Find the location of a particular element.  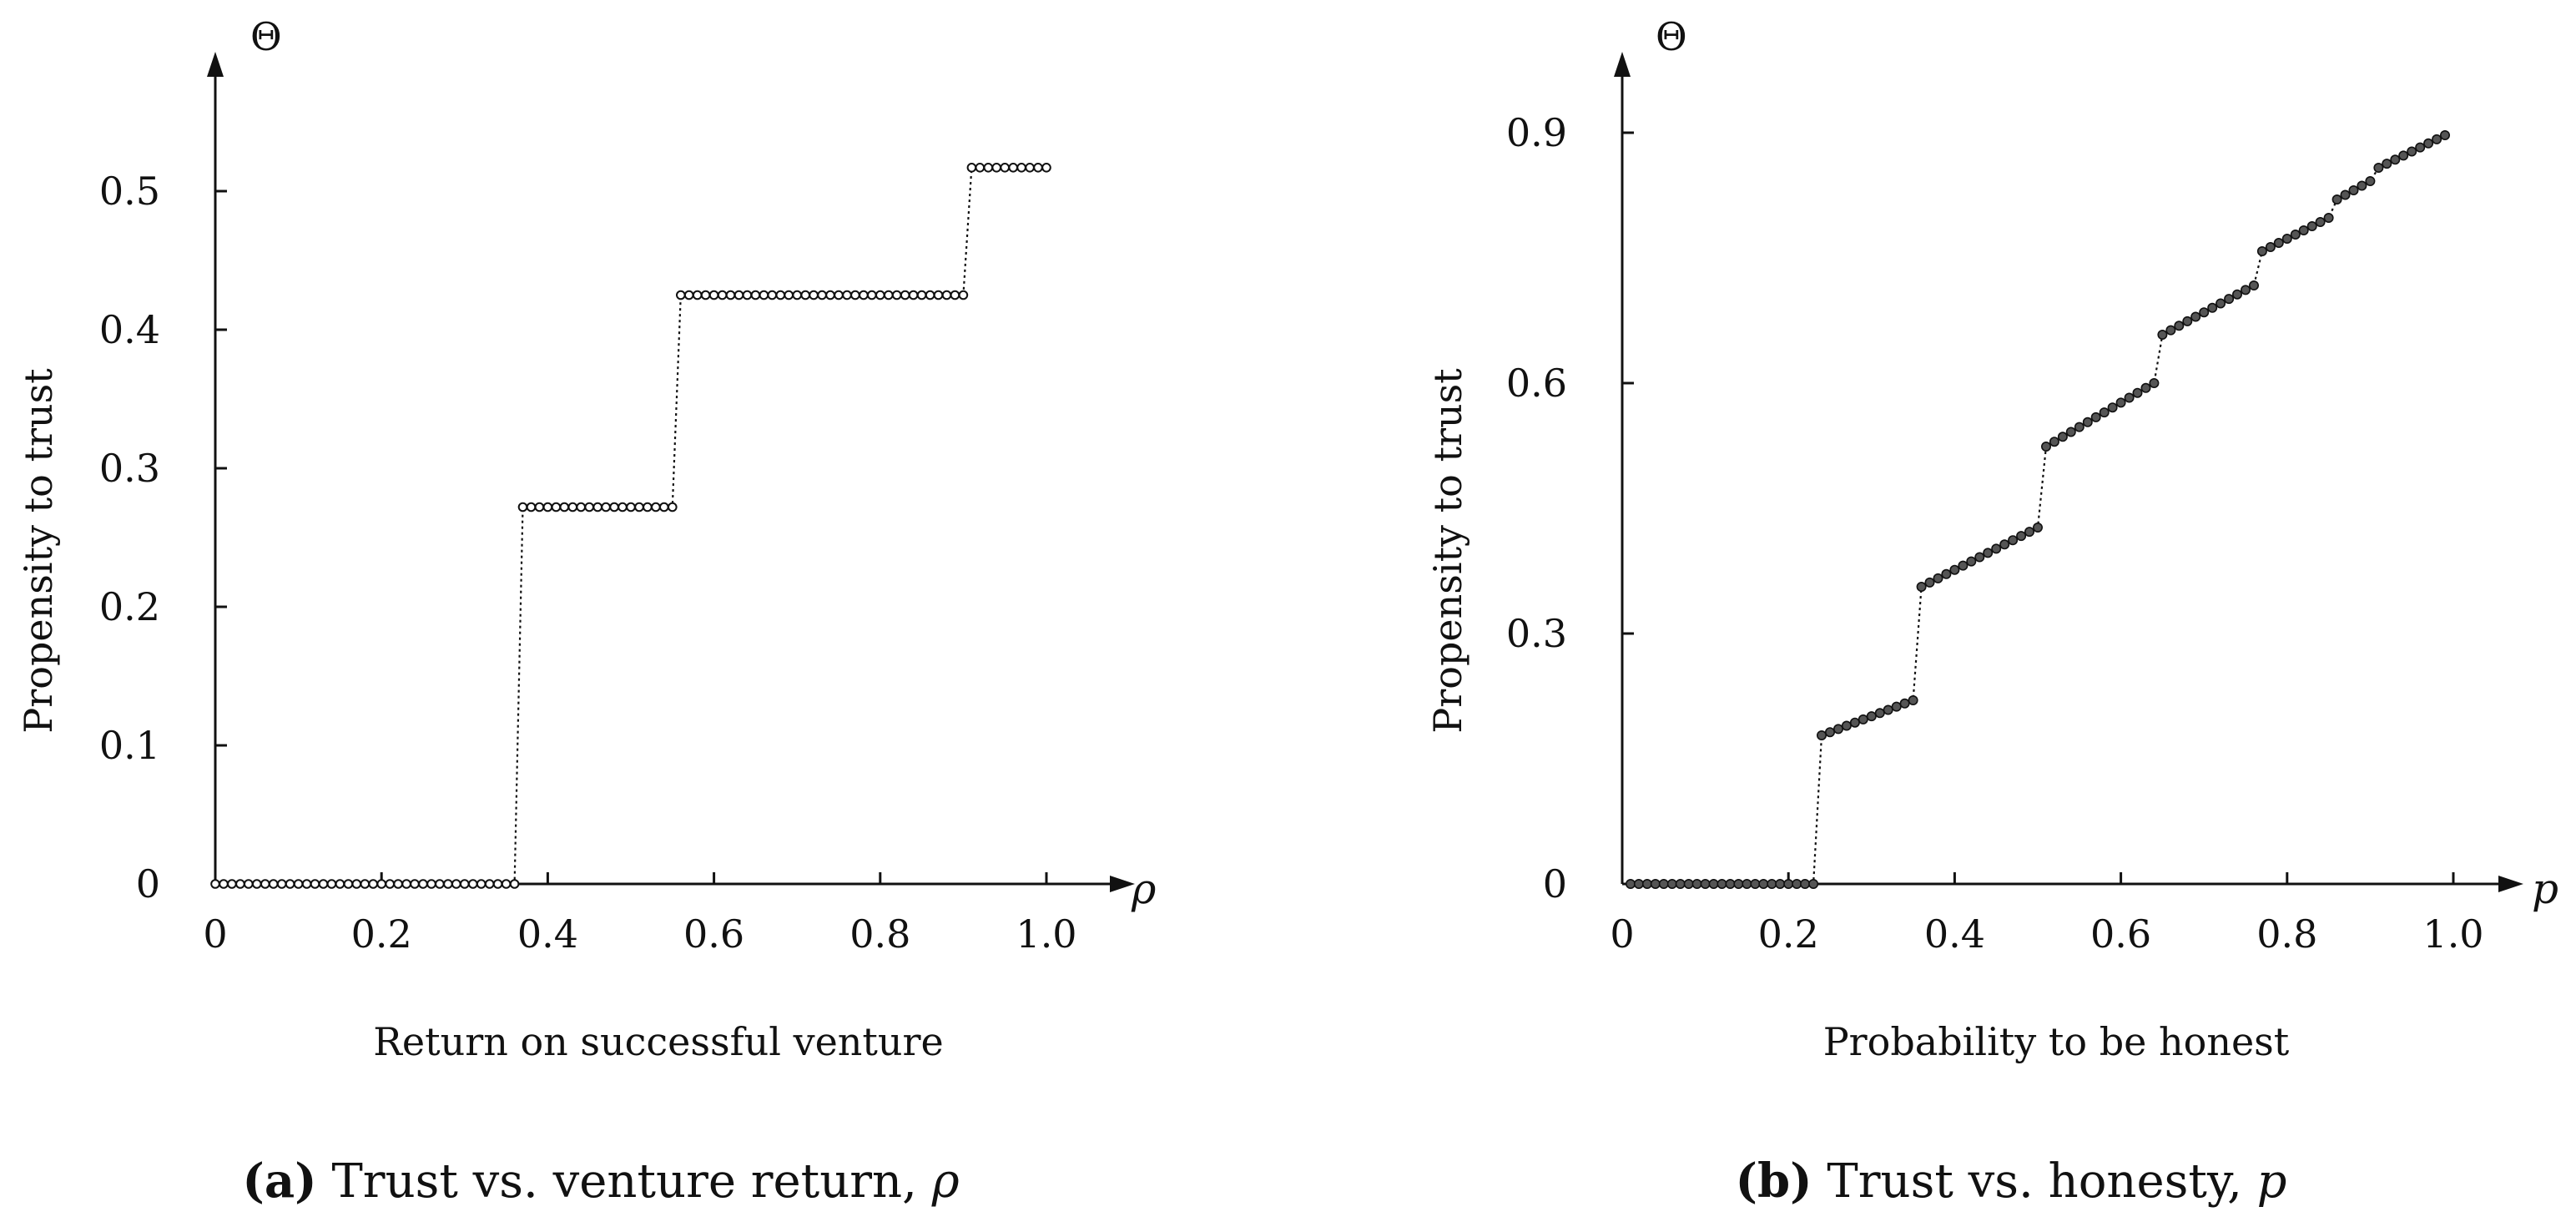

y-tick-label: 0.9 is located at coordinates (1536, 132).